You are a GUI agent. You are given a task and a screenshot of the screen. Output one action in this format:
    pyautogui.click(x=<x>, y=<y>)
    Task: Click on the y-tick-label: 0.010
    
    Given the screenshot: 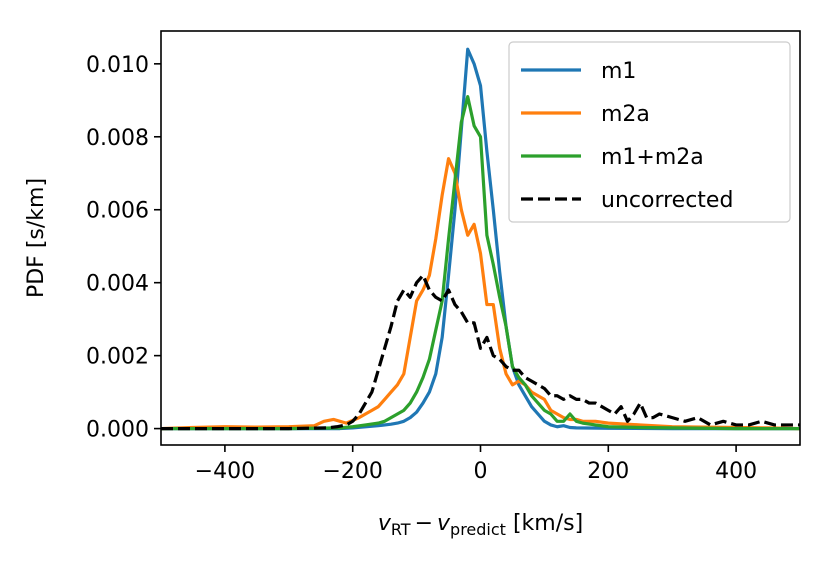 What is the action you would take?
    pyautogui.click(x=117, y=65)
    